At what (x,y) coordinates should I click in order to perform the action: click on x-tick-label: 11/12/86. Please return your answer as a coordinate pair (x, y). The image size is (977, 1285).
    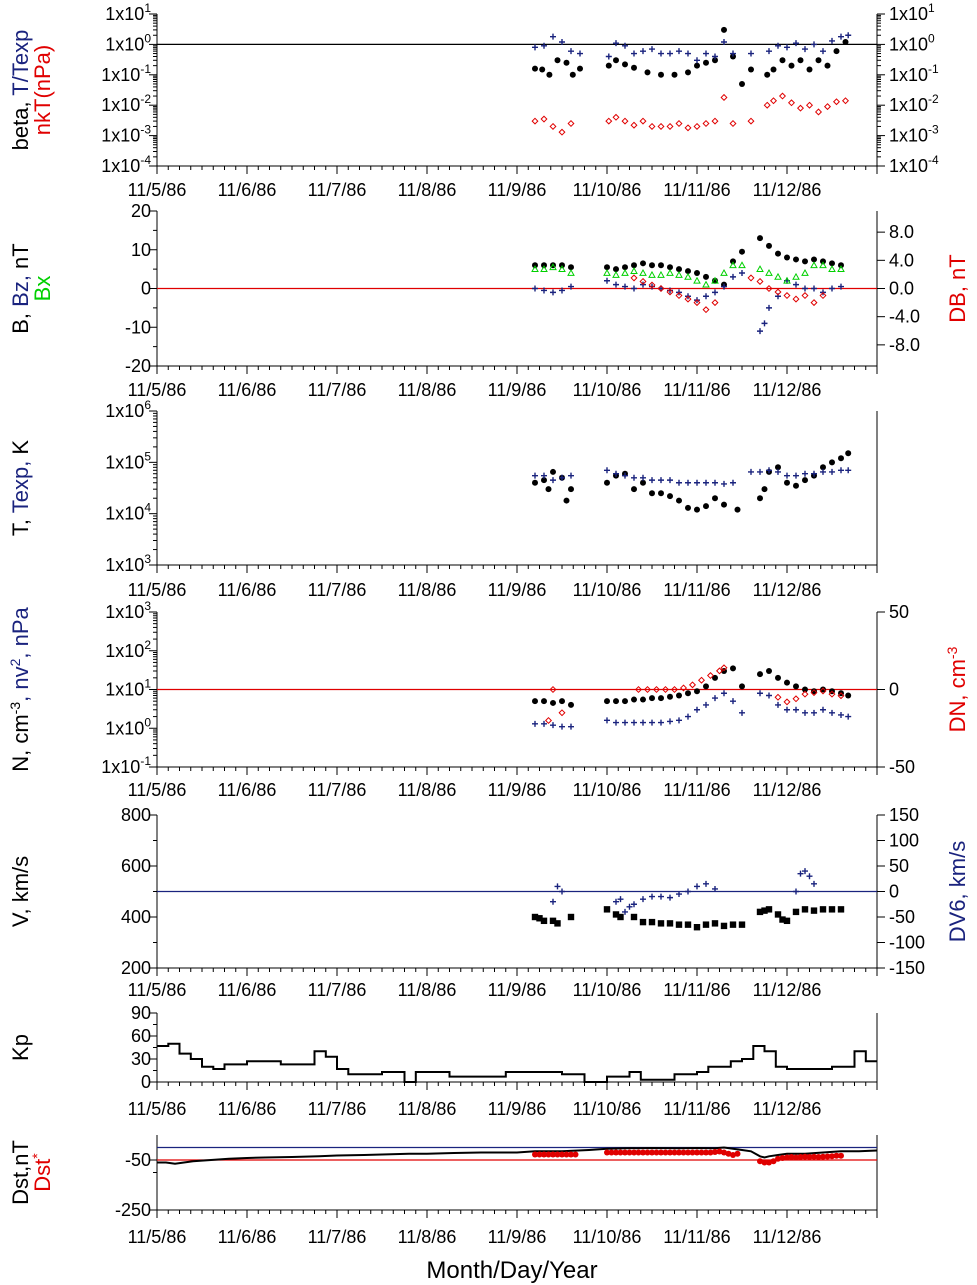
    Looking at the image, I should click on (787, 190).